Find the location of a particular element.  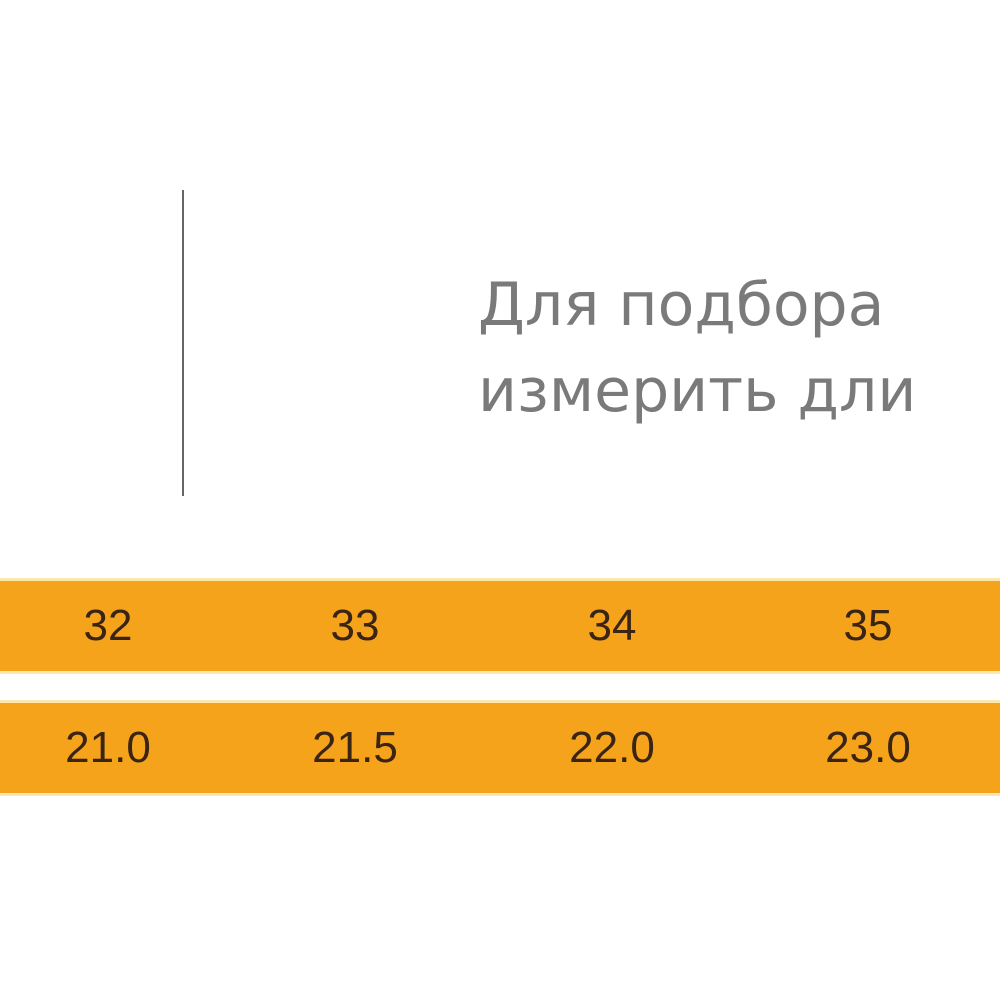

table-cell: 21.0 is located at coordinates (108, 747).